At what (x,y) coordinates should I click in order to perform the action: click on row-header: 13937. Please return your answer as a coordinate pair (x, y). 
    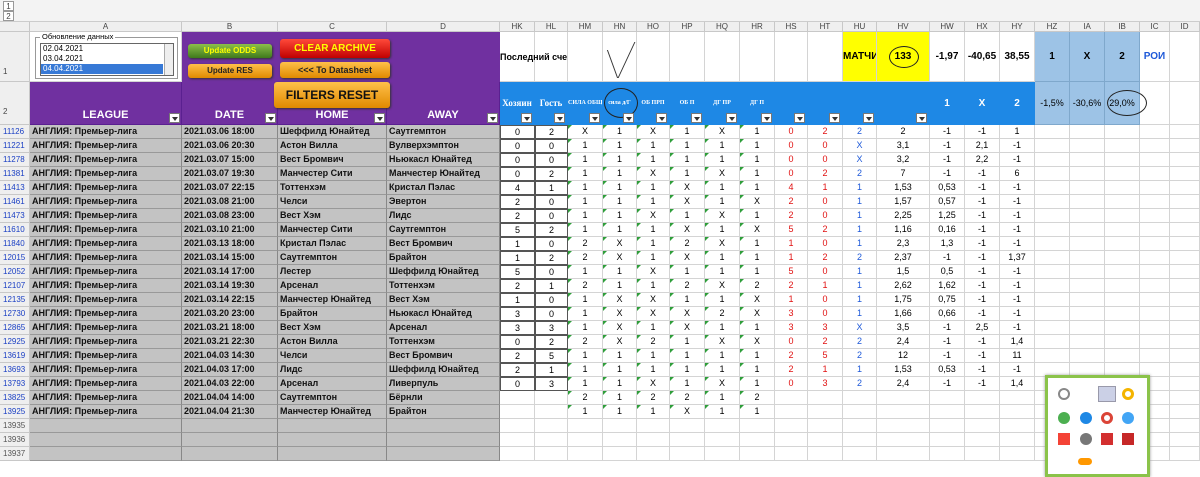
    Looking at the image, I should click on (15, 454).